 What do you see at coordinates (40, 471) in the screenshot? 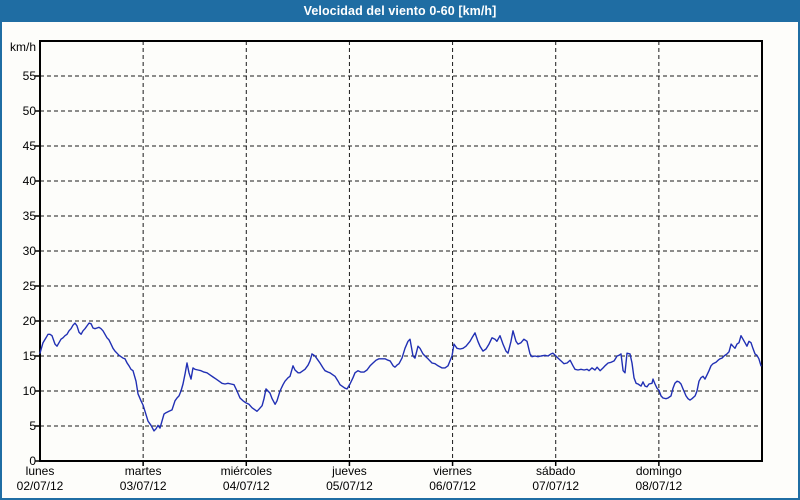
I see `day-name: lunes` at bounding box center [40, 471].